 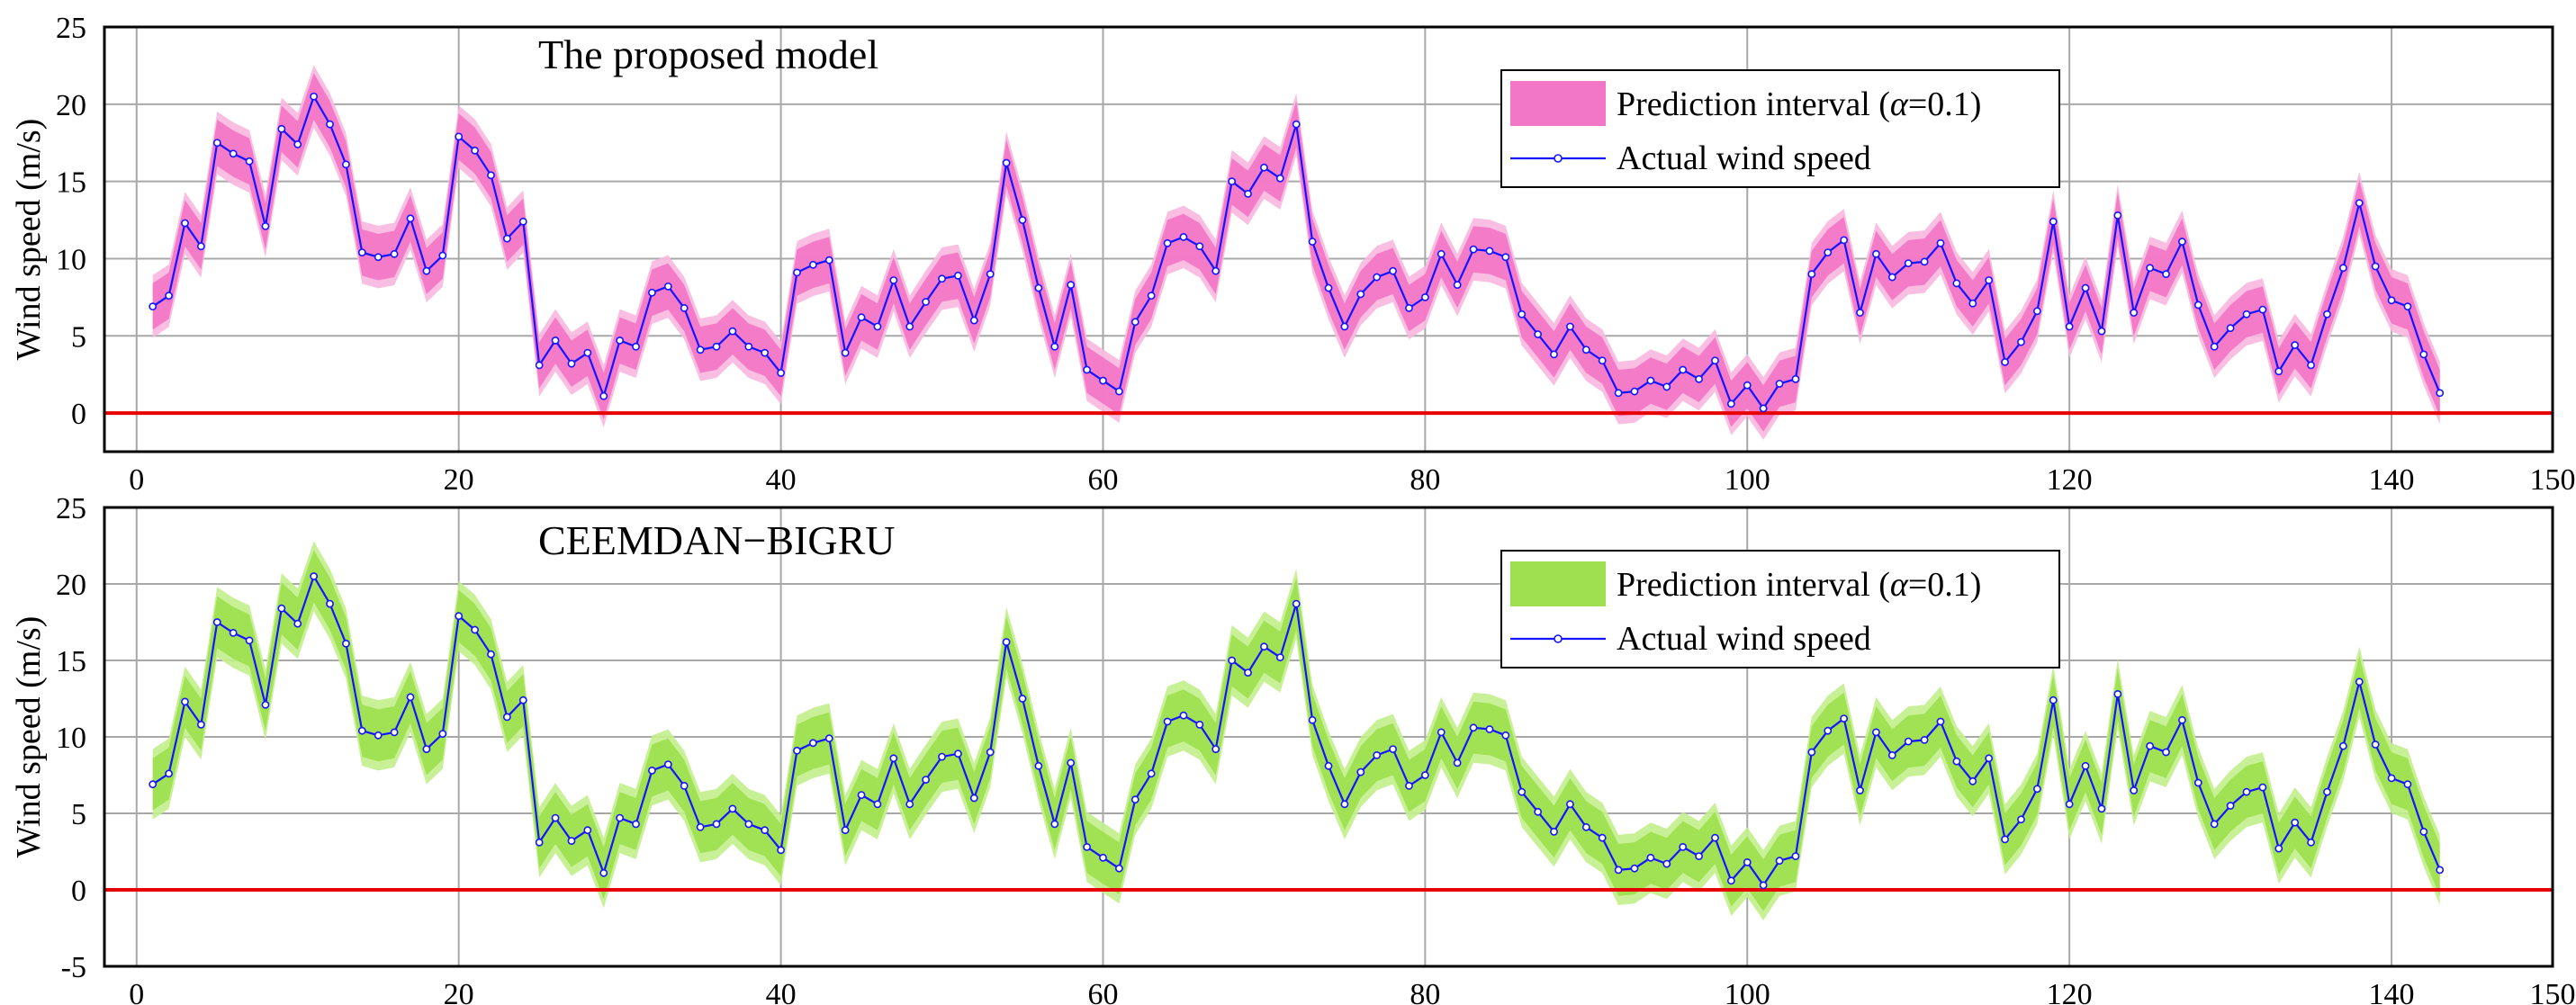 I want to click on x-tick-labels: 0 20 40 60 80 100 120 140 150, so click(x=1352, y=991).